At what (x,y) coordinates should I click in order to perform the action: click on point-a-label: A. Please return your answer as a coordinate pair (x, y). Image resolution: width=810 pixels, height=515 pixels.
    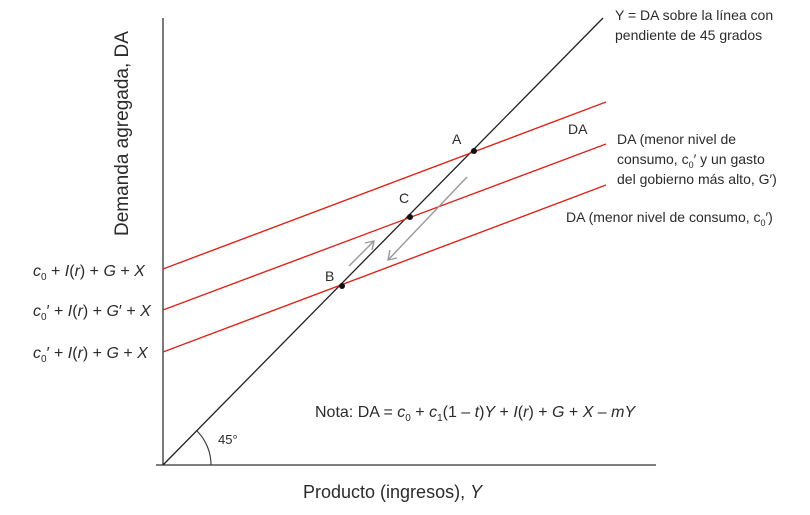
    Looking at the image, I should click on (457, 139).